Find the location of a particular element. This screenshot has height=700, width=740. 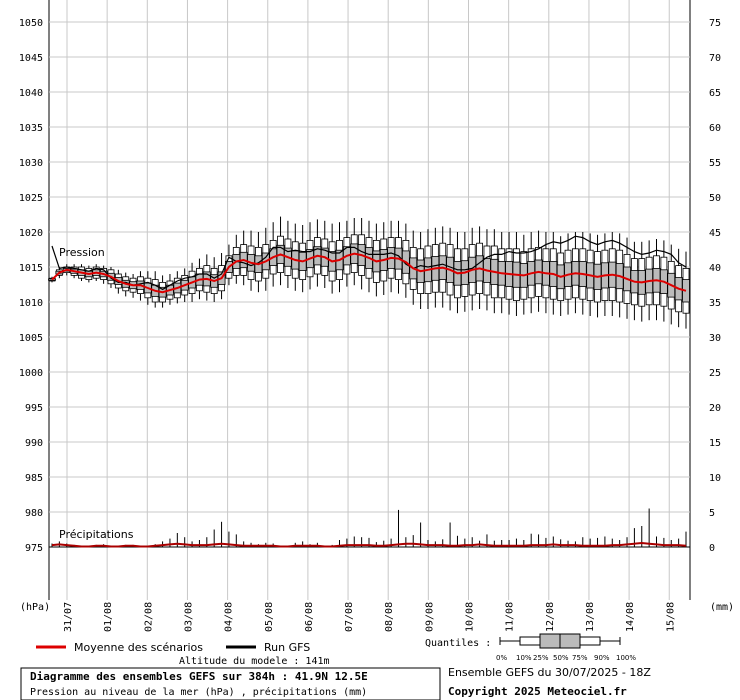

run-gfs-line is located at coordinates (369, 263).